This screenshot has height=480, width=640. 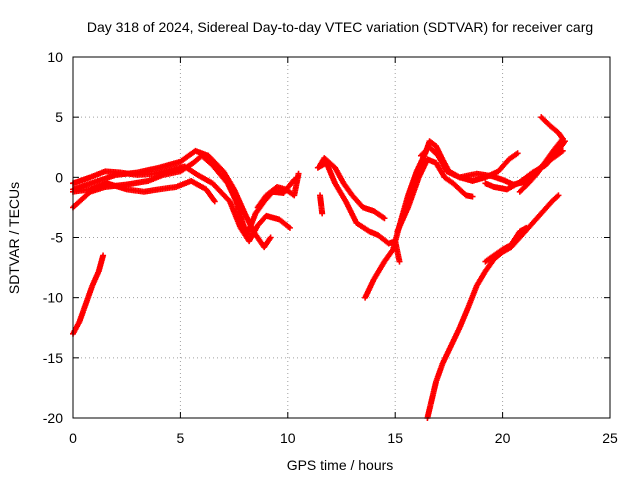 I want to click on x-tick-label: 10, so click(x=288, y=438).